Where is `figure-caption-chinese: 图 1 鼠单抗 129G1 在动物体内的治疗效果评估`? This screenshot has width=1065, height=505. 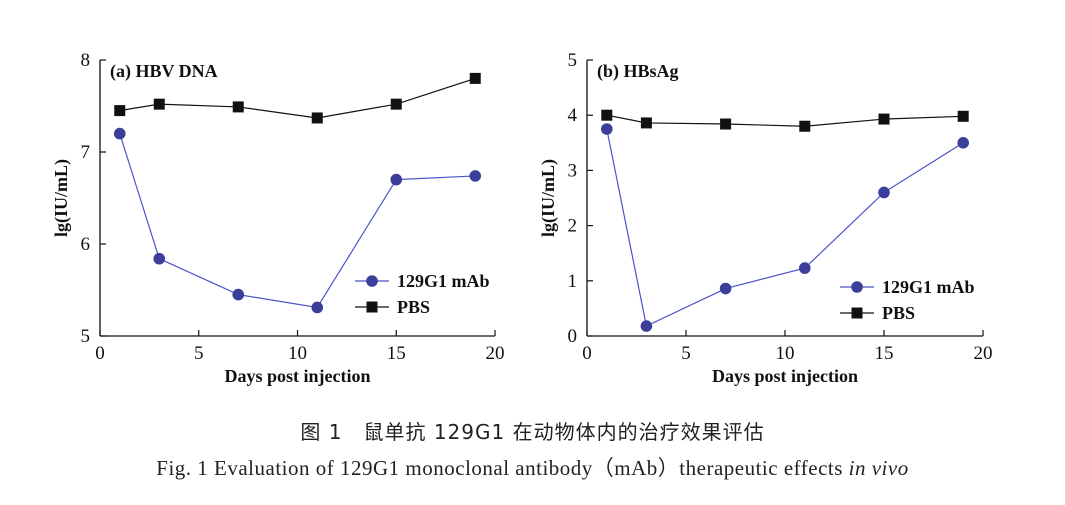 figure-caption-chinese: 图 1 鼠单抗 129G1 在动物体内的治疗效果评估 is located at coordinates (532, 432).